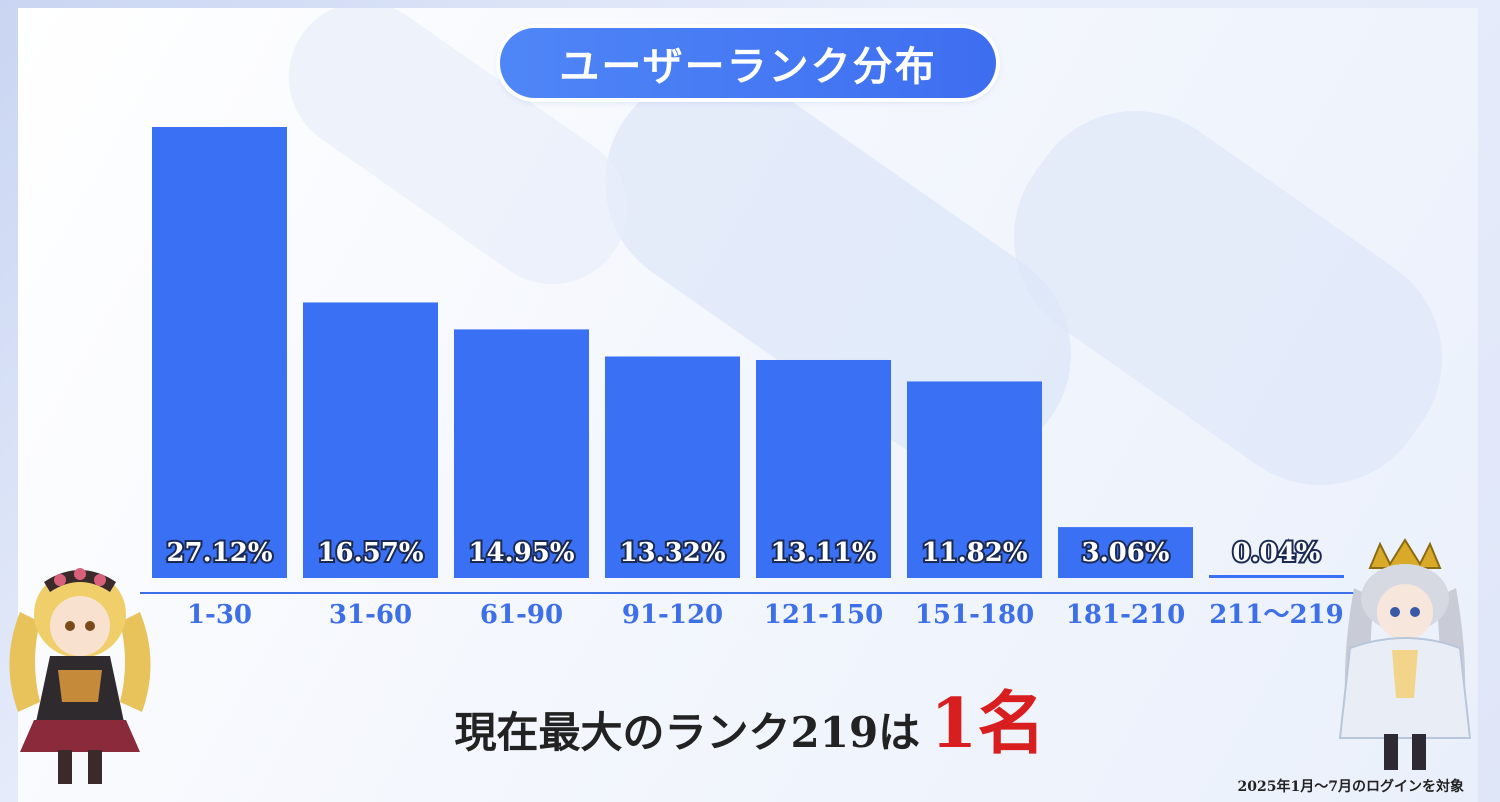 Image resolution: width=1500 pixels, height=802 pixels. Describe the element at coordinates (1125, 615) in the screenshot. I see `category-label: 181-210` at that location.